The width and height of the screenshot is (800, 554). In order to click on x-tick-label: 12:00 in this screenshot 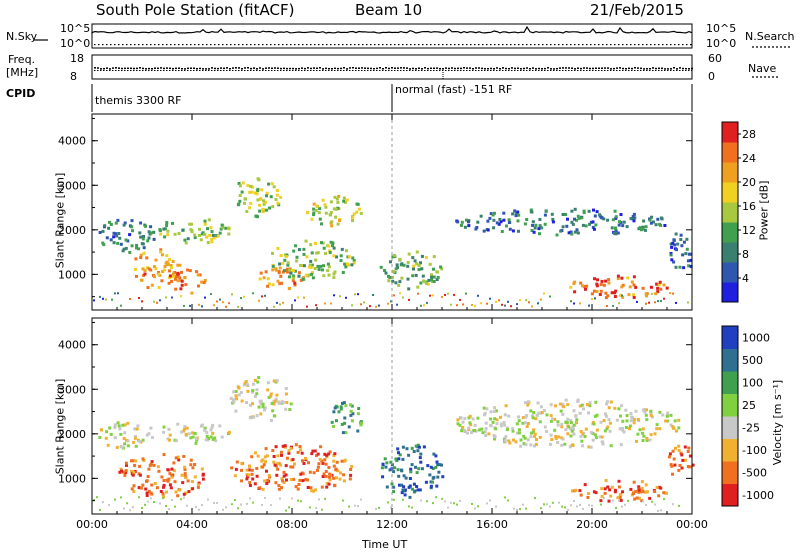, I will do `click(392, 524)`.